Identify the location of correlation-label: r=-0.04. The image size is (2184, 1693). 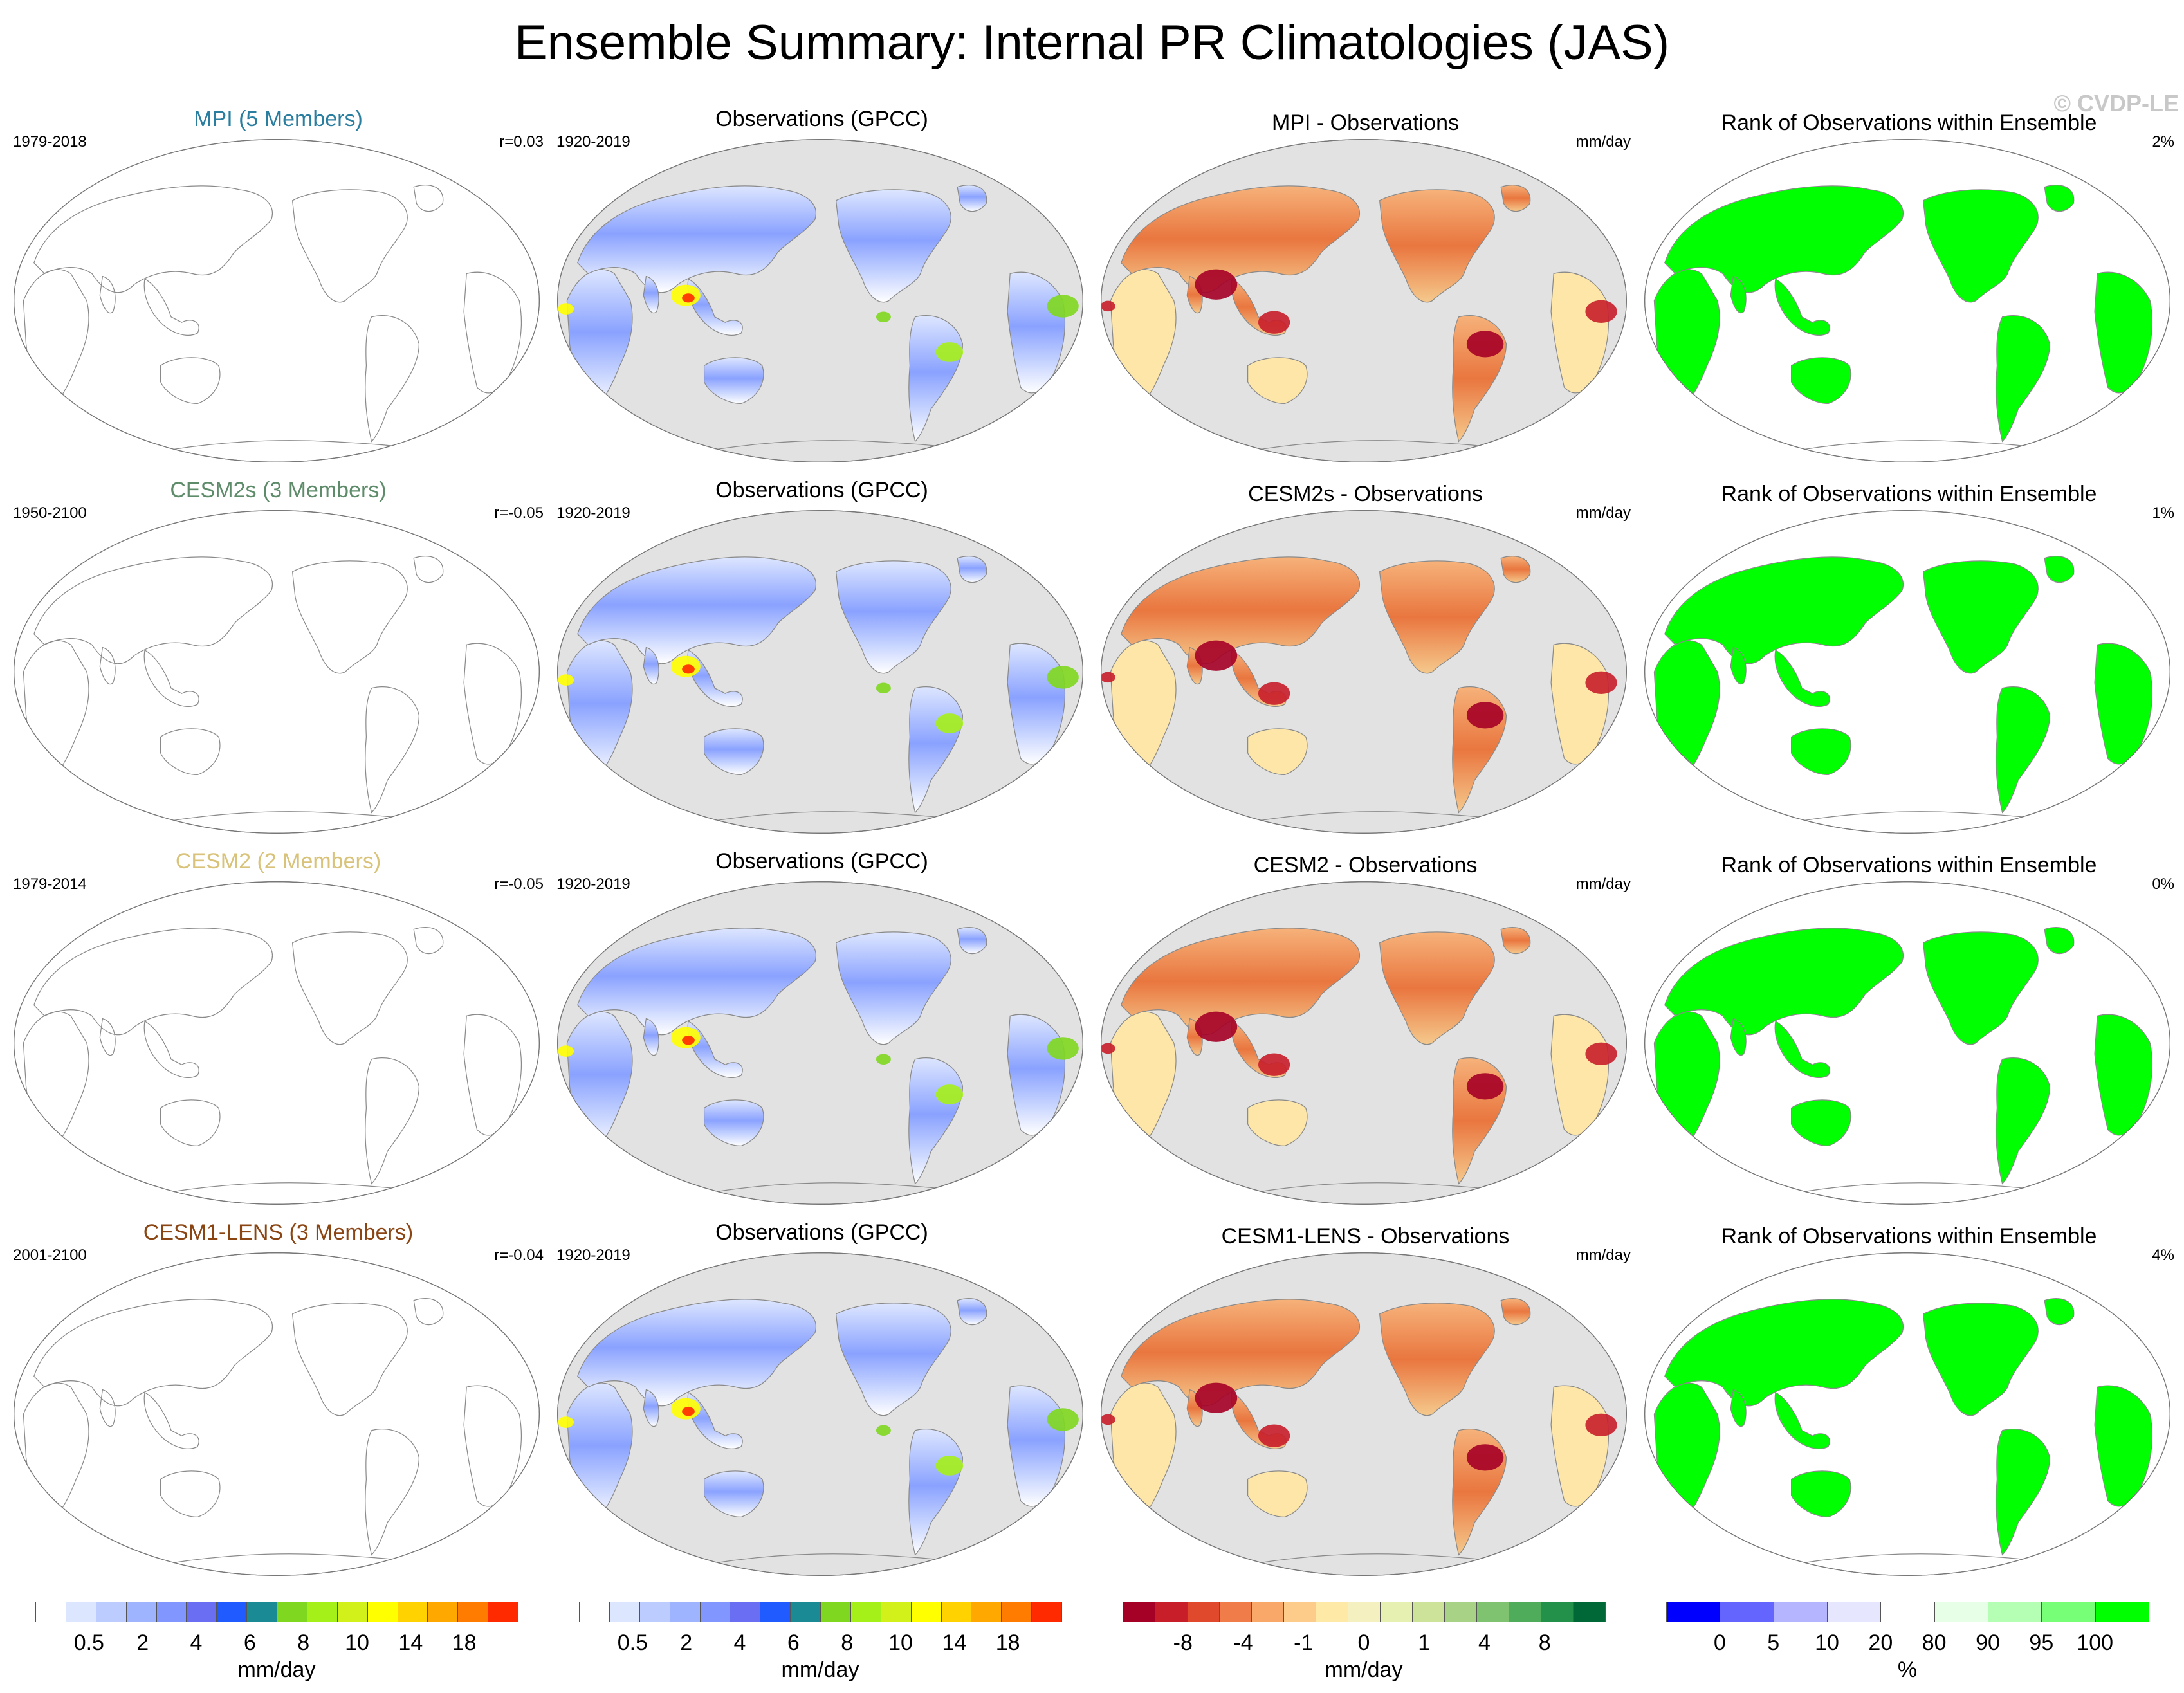
(519, 1255).